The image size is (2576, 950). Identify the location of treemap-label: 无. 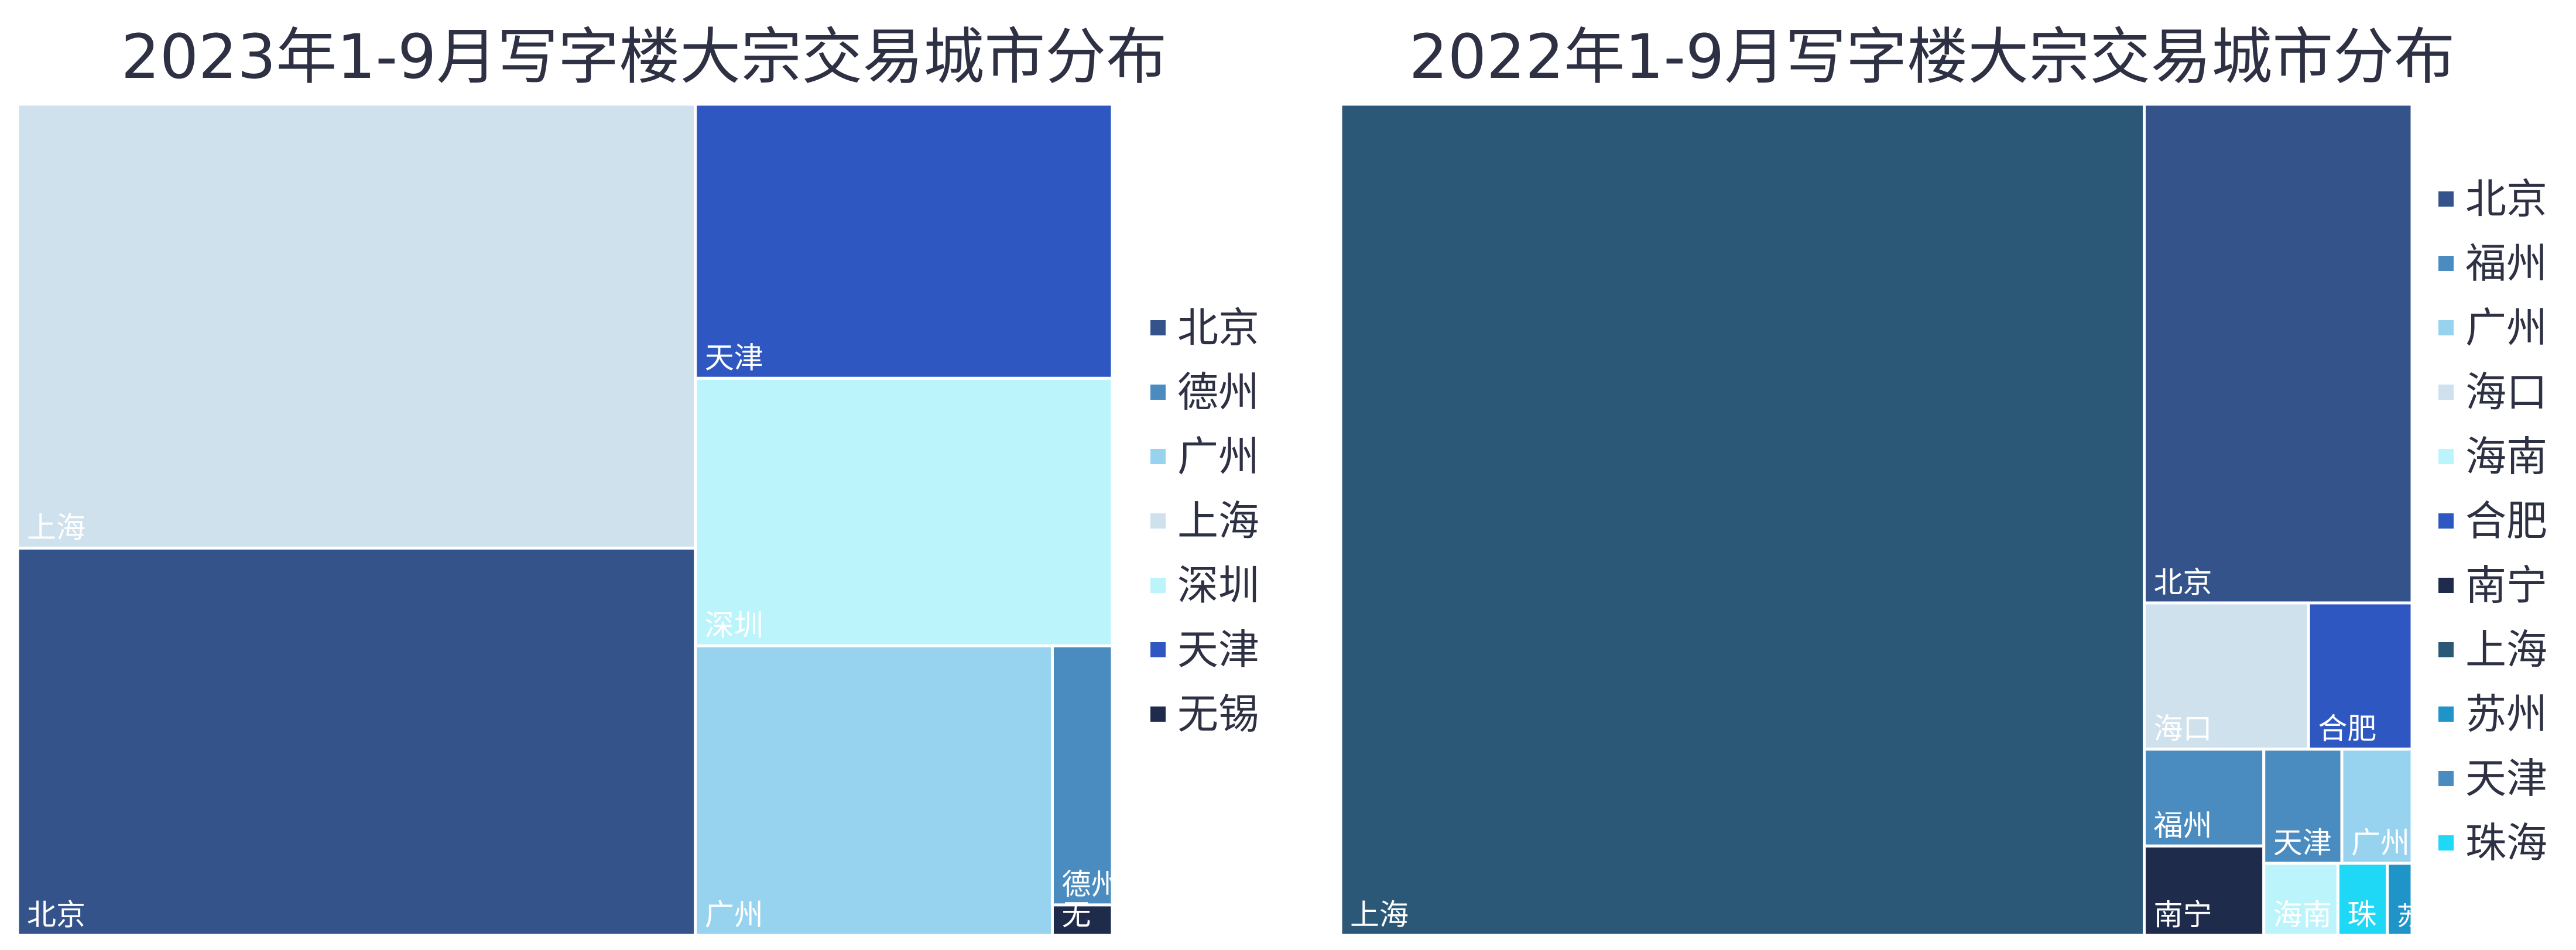
(1076, 915).